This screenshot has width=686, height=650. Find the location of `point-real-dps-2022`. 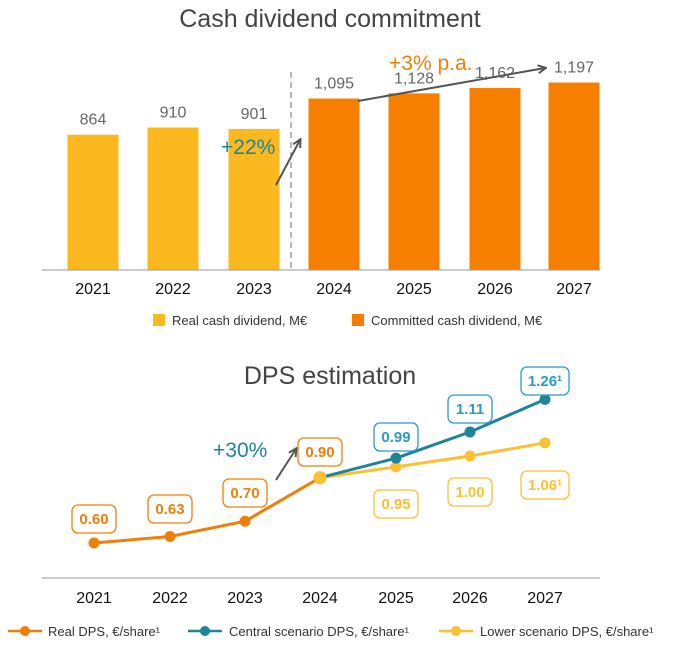

point-real-dps-2022 is located at coordinates (170, 536).